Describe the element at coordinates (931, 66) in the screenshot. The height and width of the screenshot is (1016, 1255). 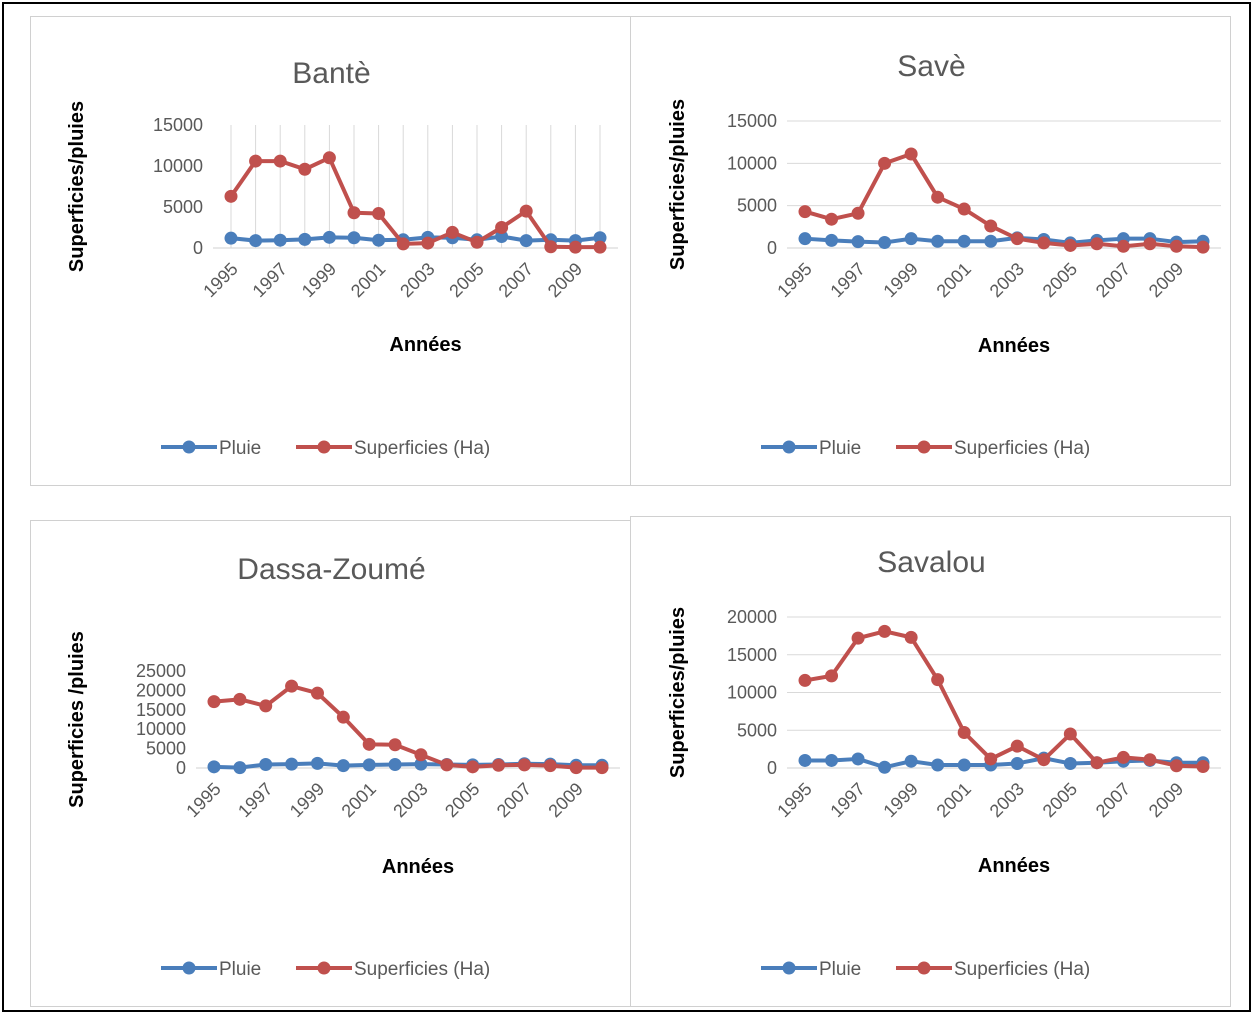
I see `chart-title: Savè` at that location.